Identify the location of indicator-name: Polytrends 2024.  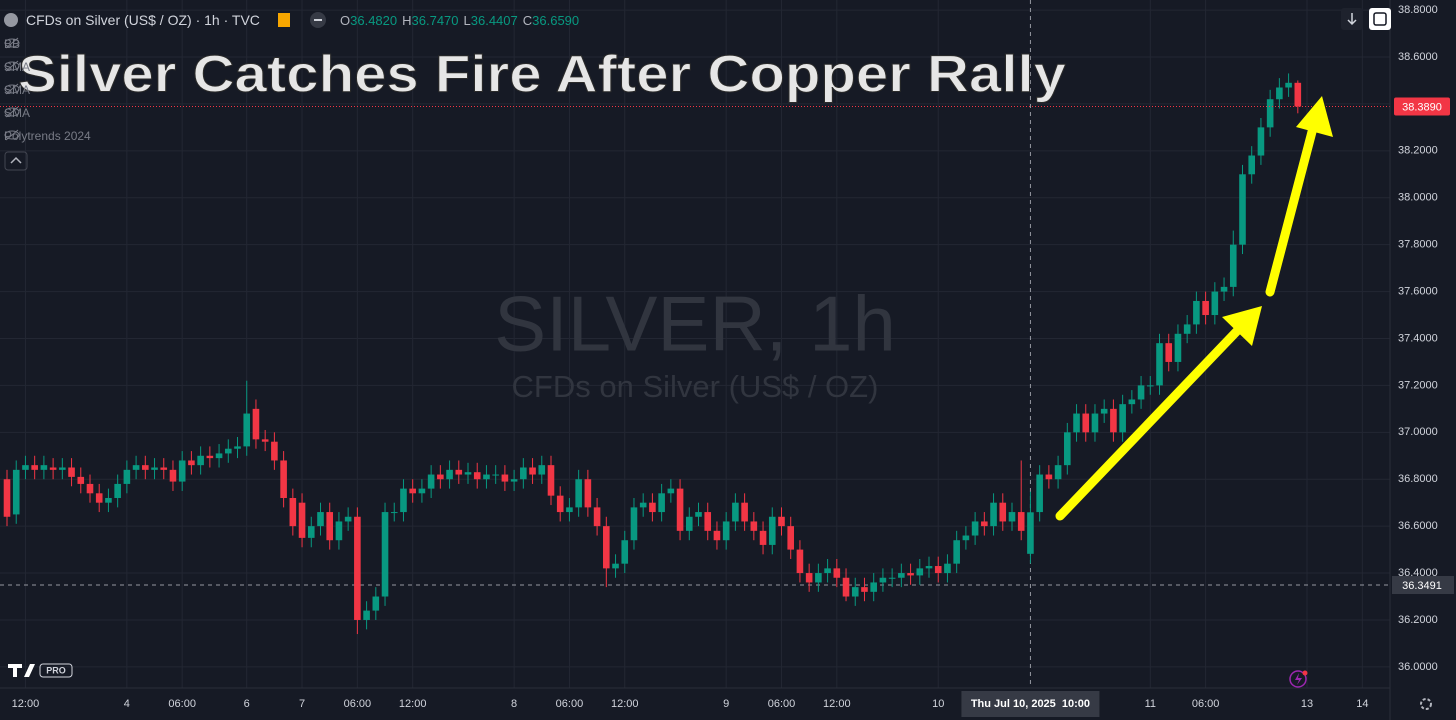
(47, 136).